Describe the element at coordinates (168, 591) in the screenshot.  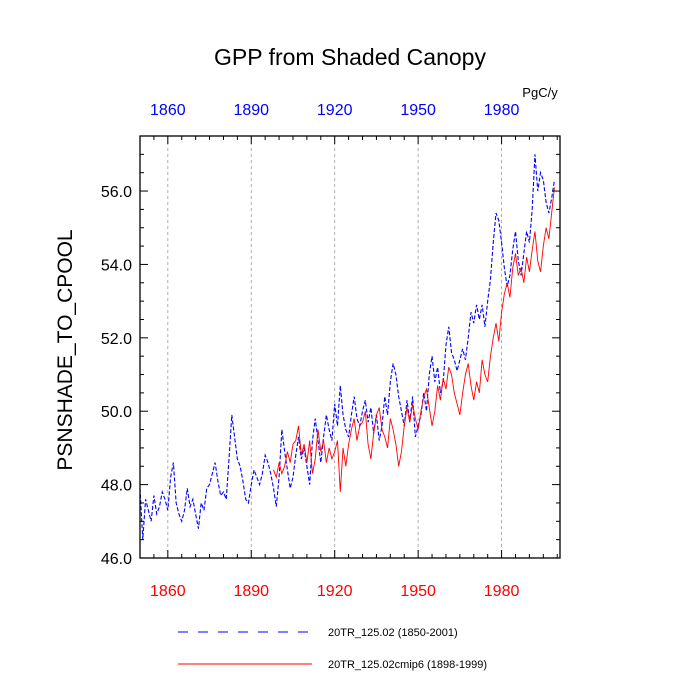
I see `x-tick-label-bottom: 1860` at that location.